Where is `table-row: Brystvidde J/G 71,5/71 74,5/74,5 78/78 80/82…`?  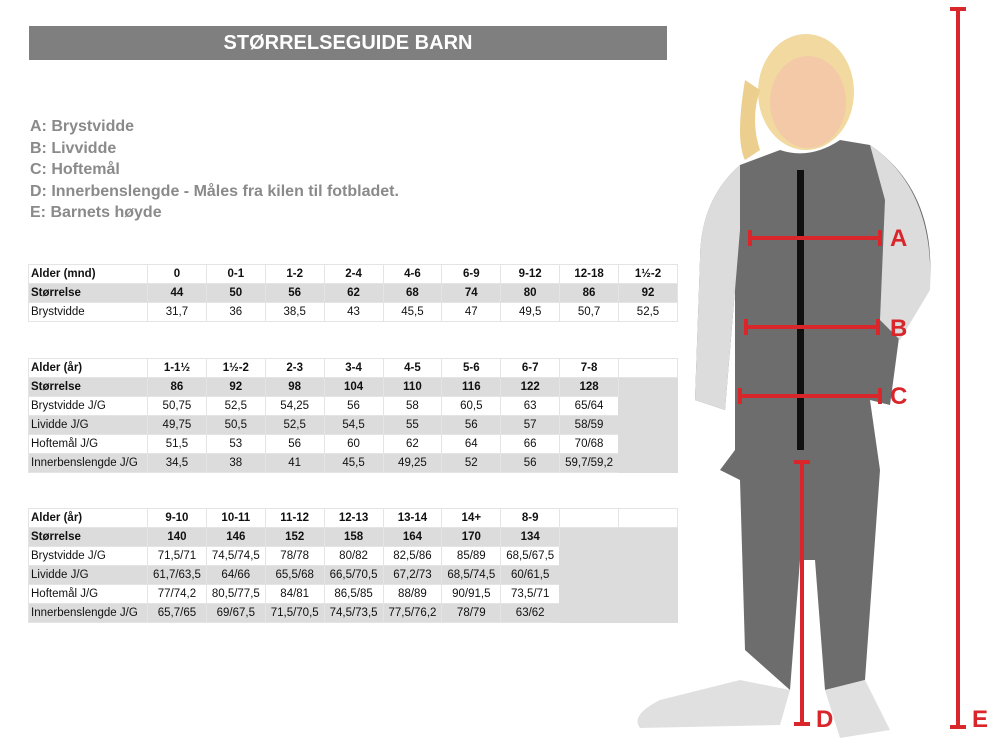 table-row: Brystvidde J/G 71,5/71 74,5/74,5 78/78 80/82… is located at coordinates (353, 556).